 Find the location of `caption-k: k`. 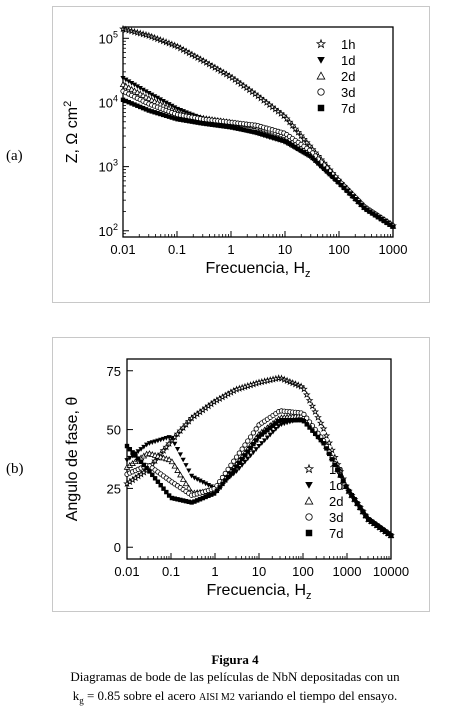

caption-k: k is located at coordinates (76, 695).